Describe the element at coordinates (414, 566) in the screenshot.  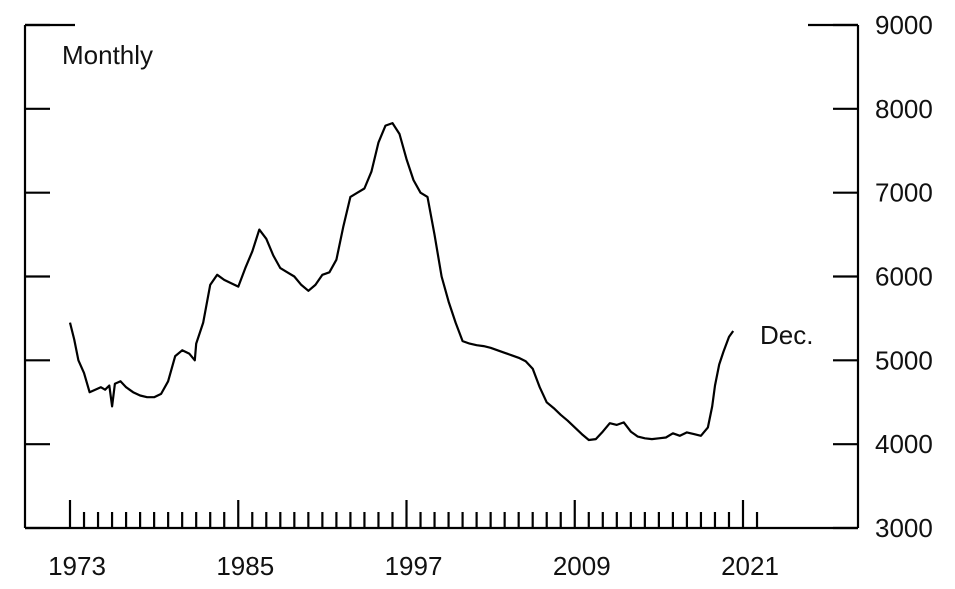
I see `x-tick-label: 1997` at that location.